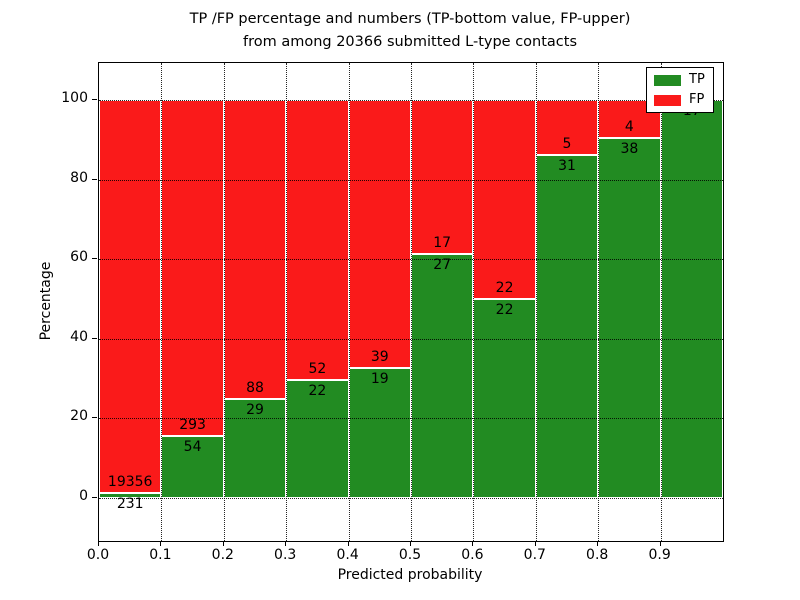 This screenshot has width=800, height=600. What do you see at coordinates (629, 148) in the screenshot?
I see `bar-label-tp: 38` at bounding box center [629, 148].